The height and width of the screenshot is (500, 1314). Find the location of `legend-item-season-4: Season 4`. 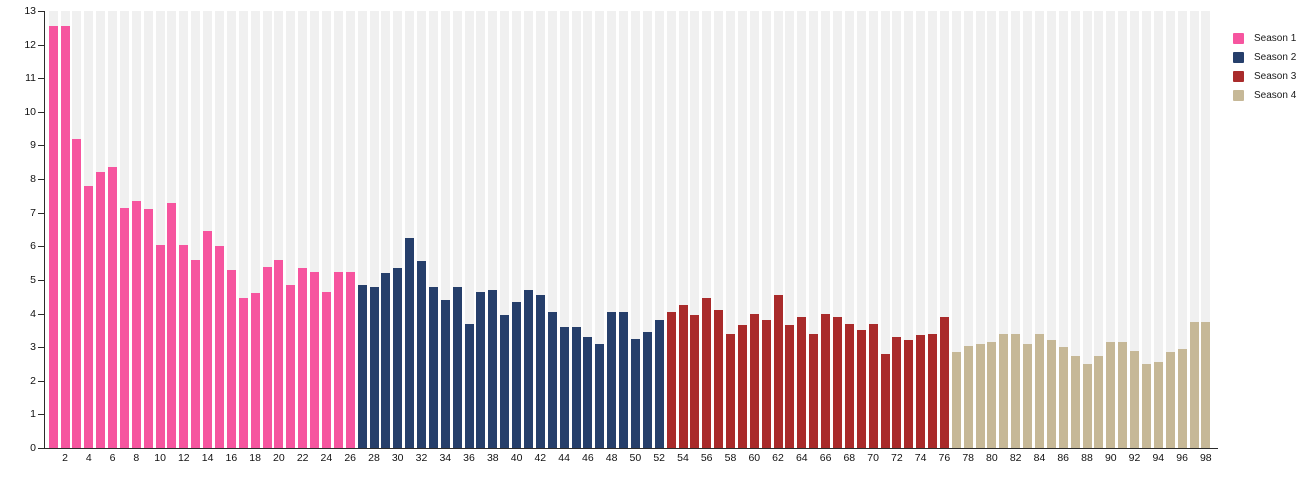

legend-item-season-4: Season 4 is located at coordinates (1264, 95).